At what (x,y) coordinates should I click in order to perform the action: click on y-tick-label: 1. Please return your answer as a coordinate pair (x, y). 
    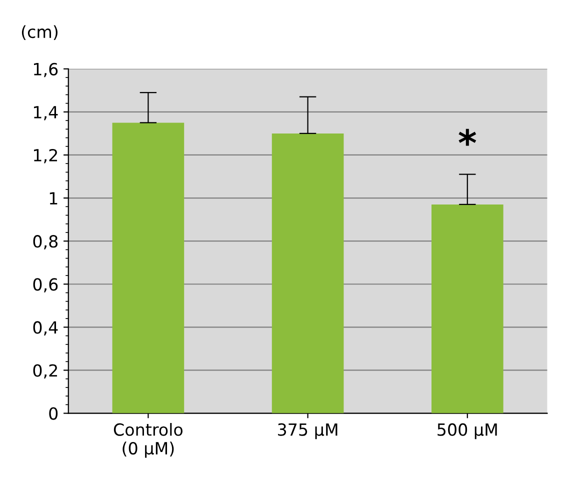
    Looking at the image, I should click on (54, 198).